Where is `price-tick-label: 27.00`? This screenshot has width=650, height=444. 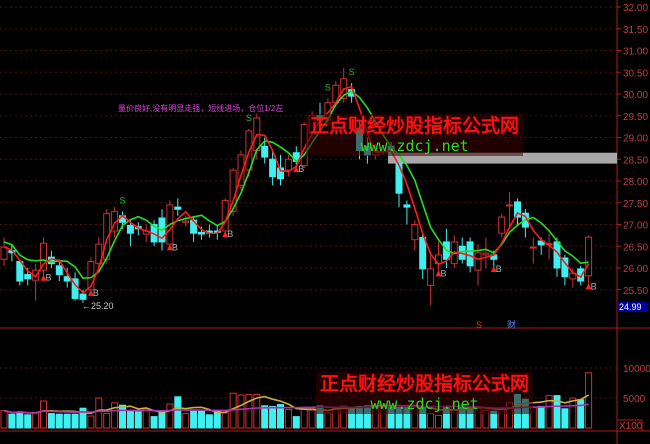 price-tick-label: 27.00 is located at coordinates (635, 226).